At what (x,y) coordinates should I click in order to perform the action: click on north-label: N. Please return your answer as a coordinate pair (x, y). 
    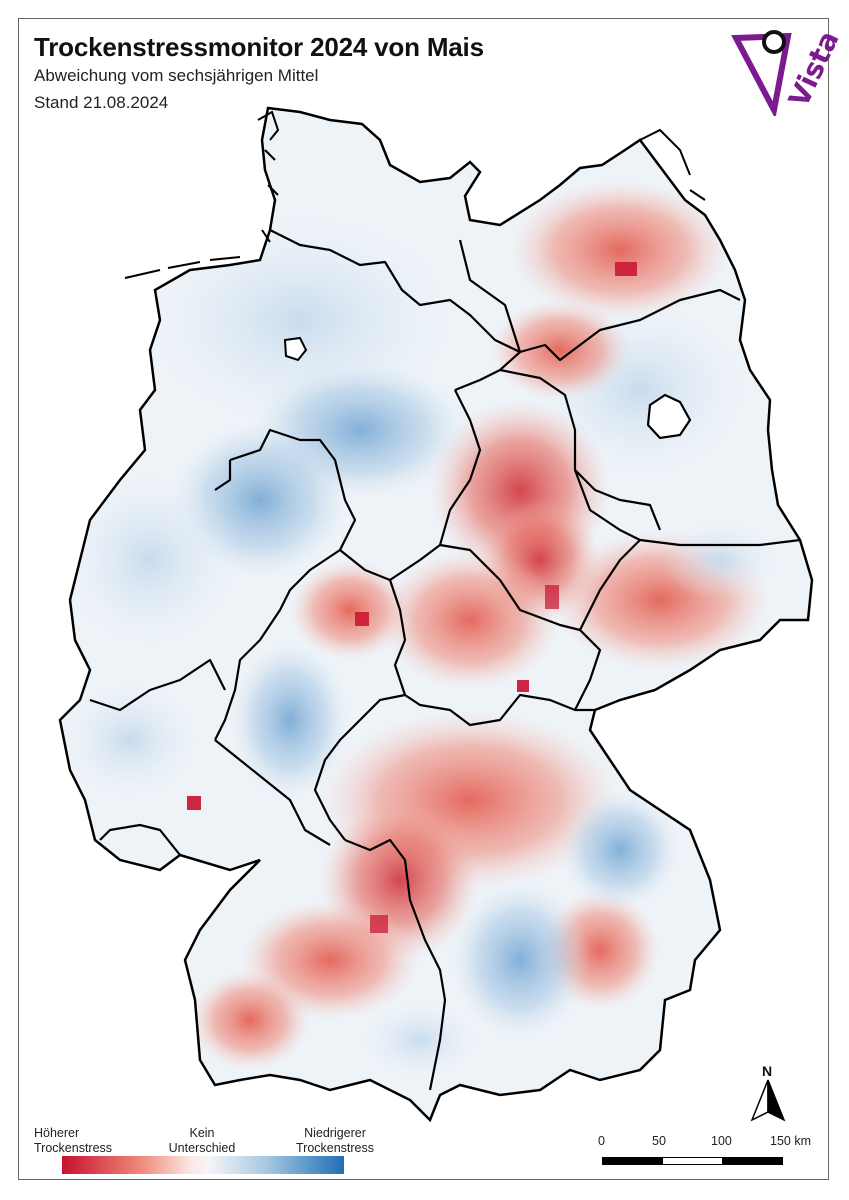
    Looking at the image, I should click on (767, 1071).